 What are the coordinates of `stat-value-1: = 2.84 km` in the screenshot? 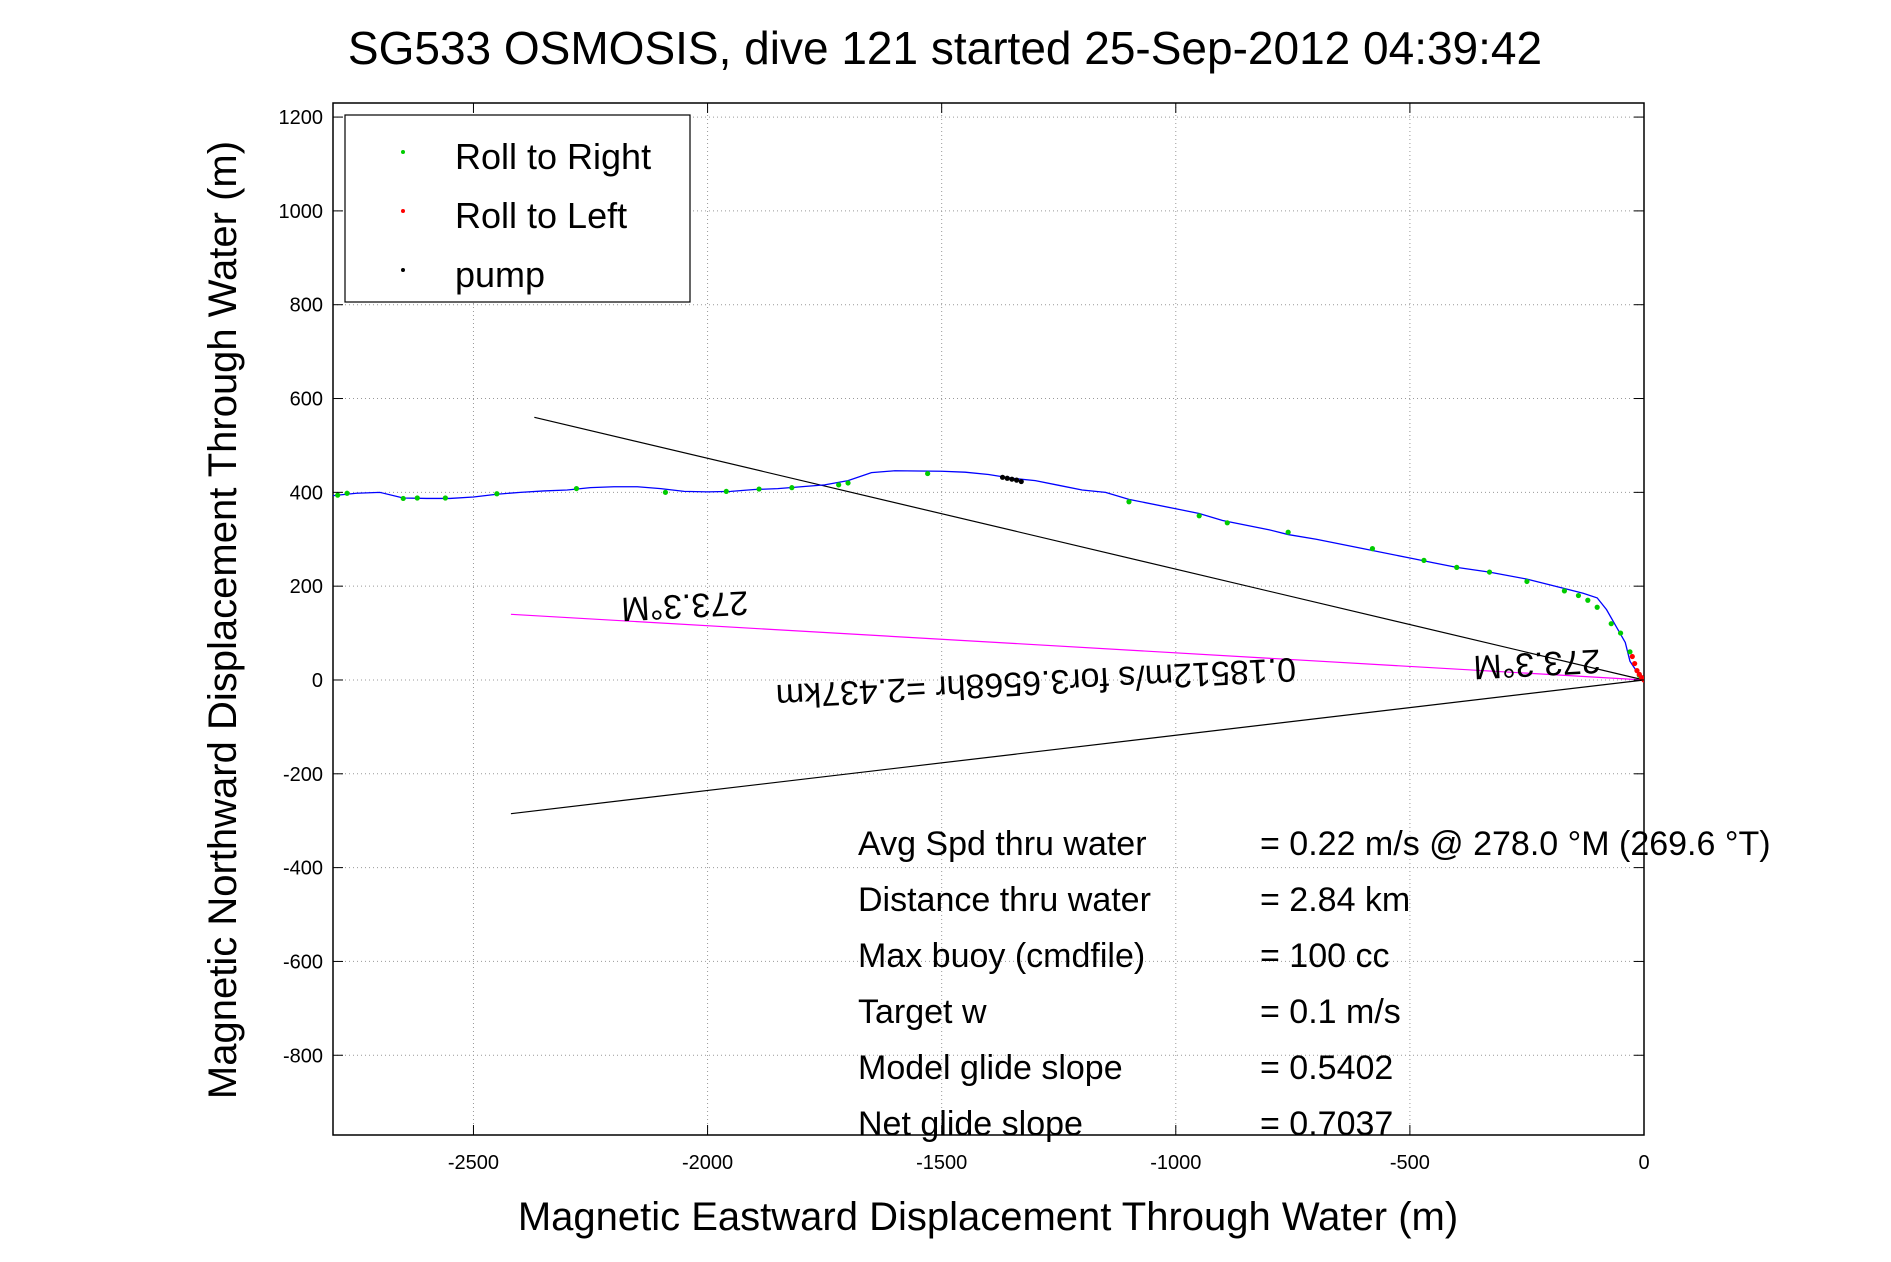 It's located at (1335, 900).